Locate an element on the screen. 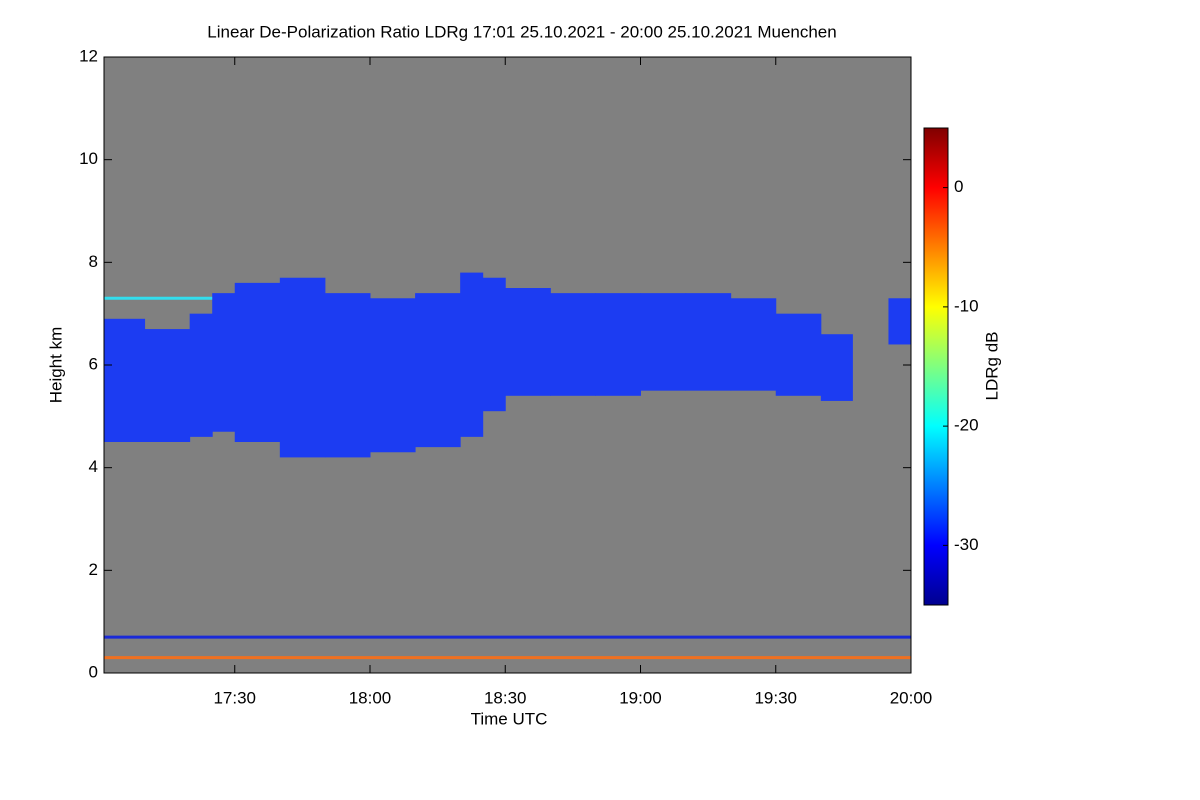  colorbar-tick-label: -20 is located at coordinates (966, 425).